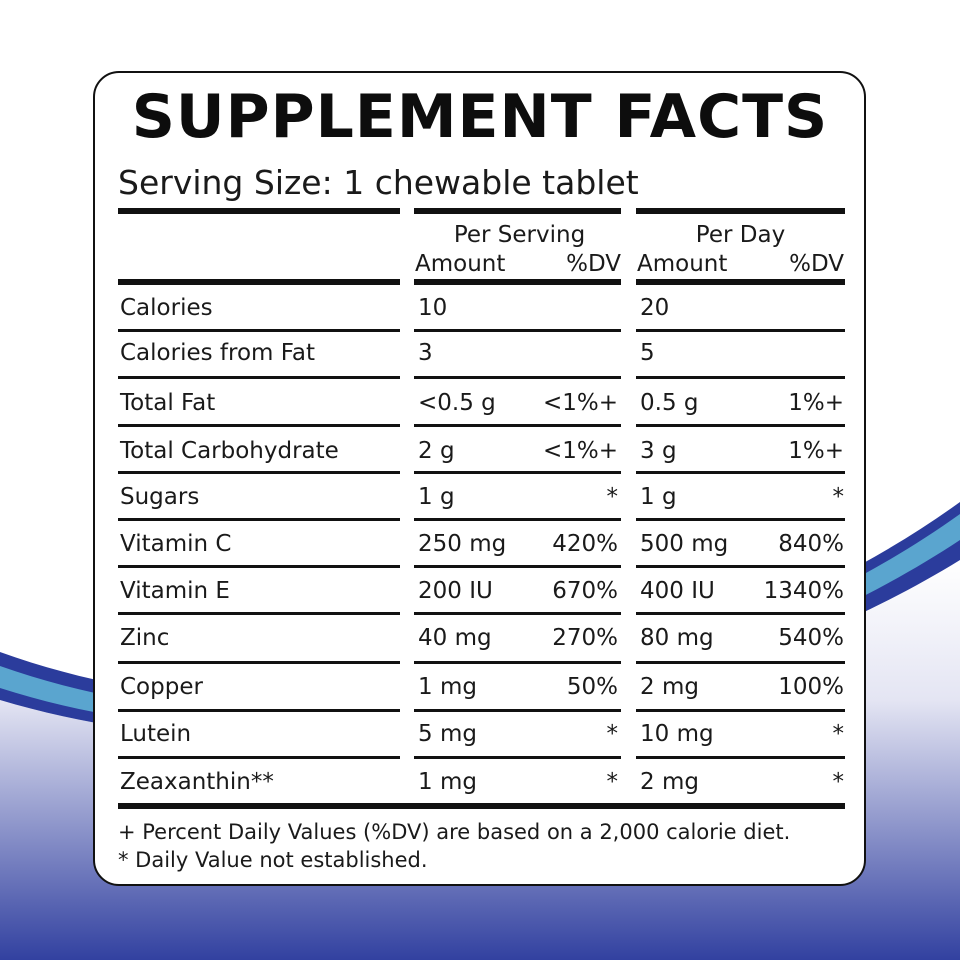 Image resolution: width=960 pixels, height=960 pixels. What do you see at coordinates (519, 235) in the screenshot?
I see `per-serving-header: Per Serving` at bounding box center [519, 235].